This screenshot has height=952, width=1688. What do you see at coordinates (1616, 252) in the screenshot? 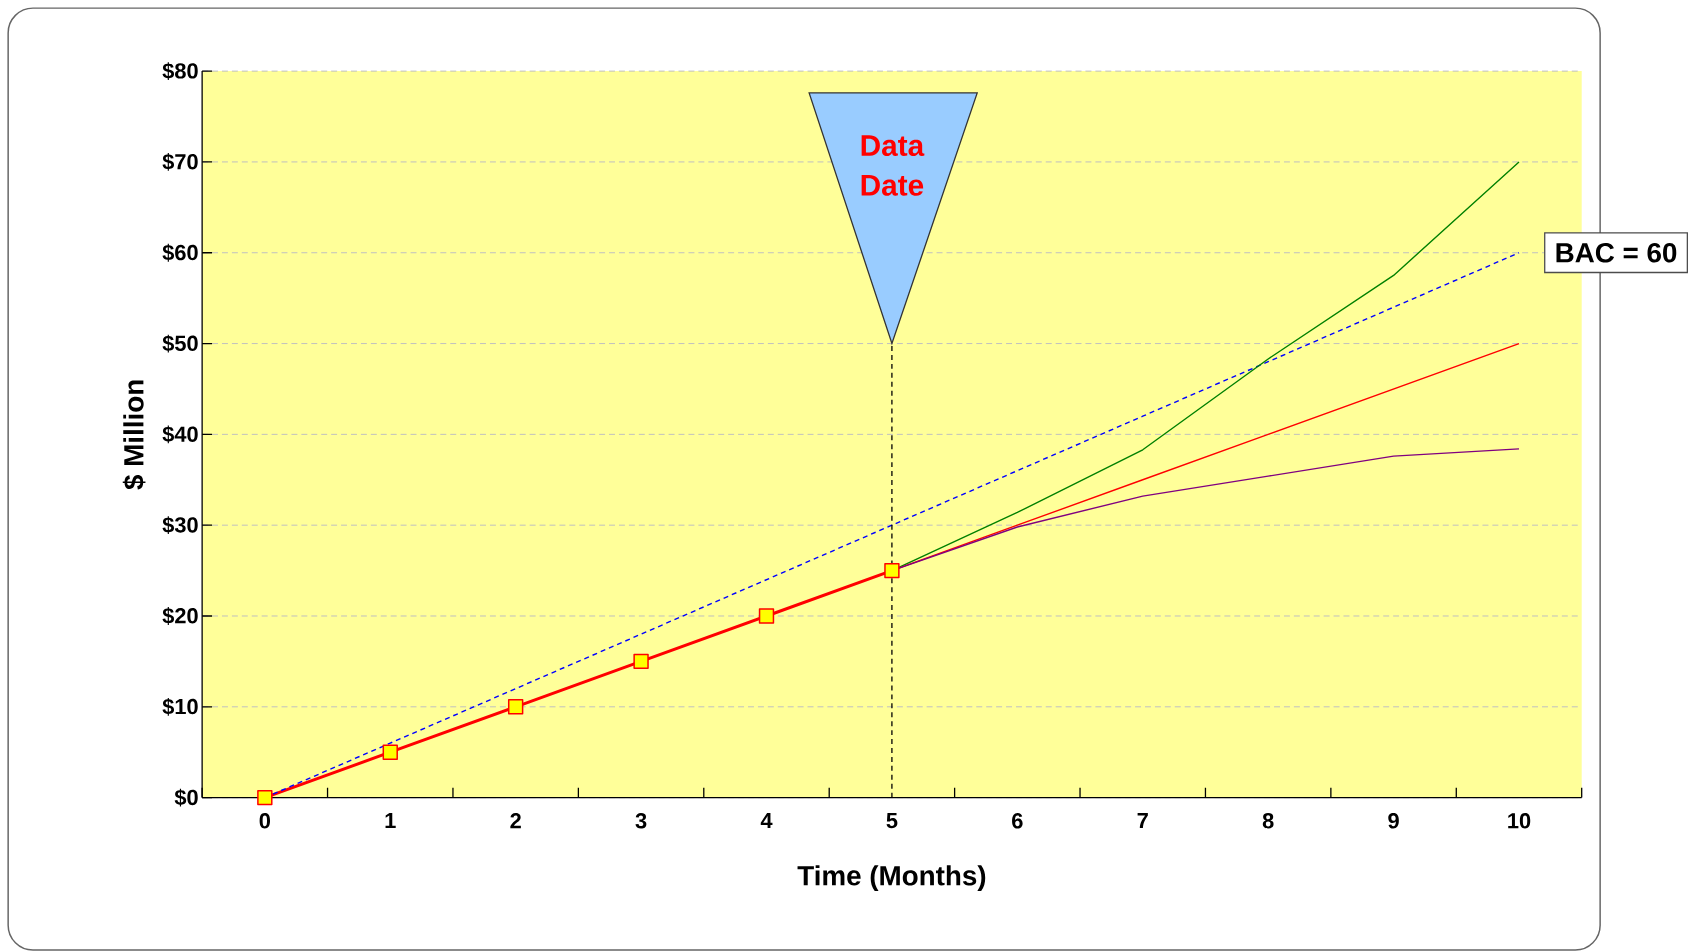
I see `annotation: BAC = 60` at bounding box center [1616, 252].